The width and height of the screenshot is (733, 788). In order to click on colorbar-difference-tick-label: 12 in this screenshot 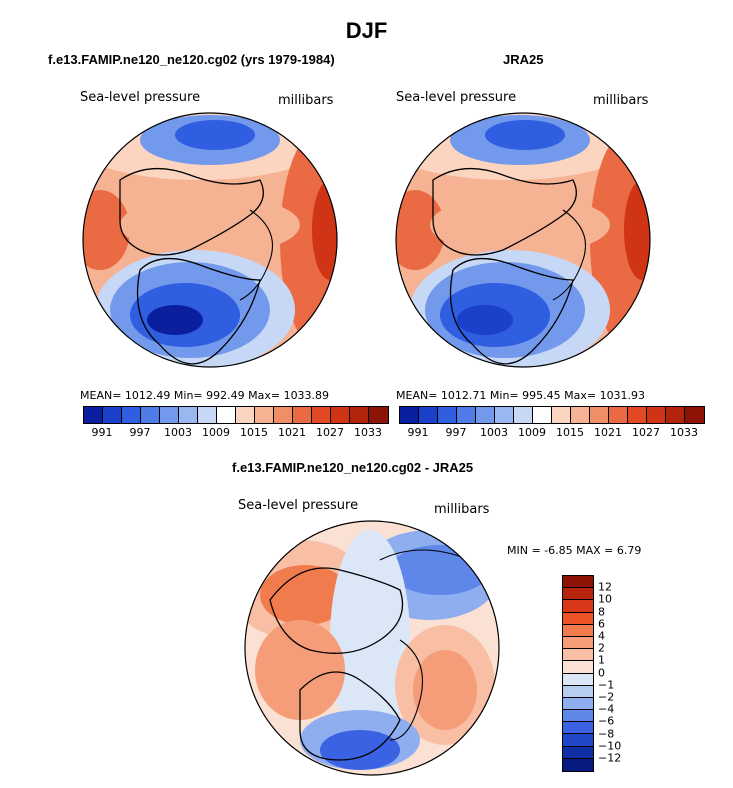, I will do `click(605, 587)`.